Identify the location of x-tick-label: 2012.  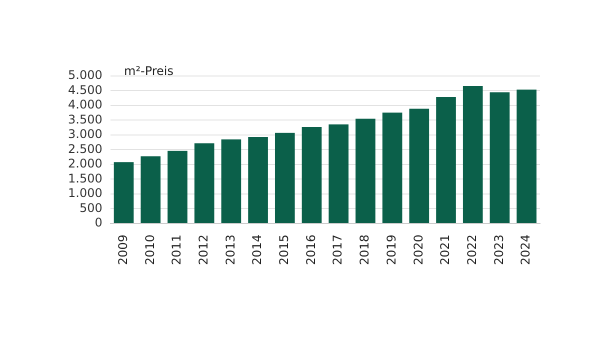
(203, 250).